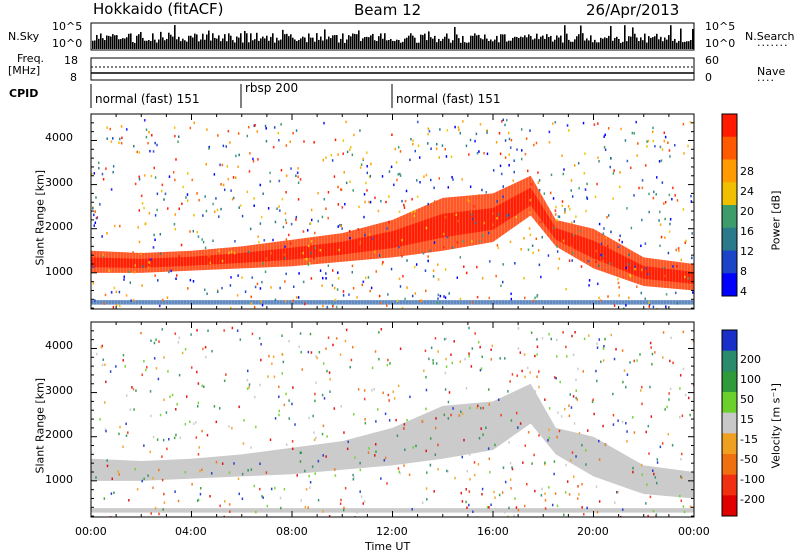 The image size is (800, 554). What do you see at coordinates (31, 58) in the screenshot?
I see `freq-label: Freq.` at bounding box center [31, 58].